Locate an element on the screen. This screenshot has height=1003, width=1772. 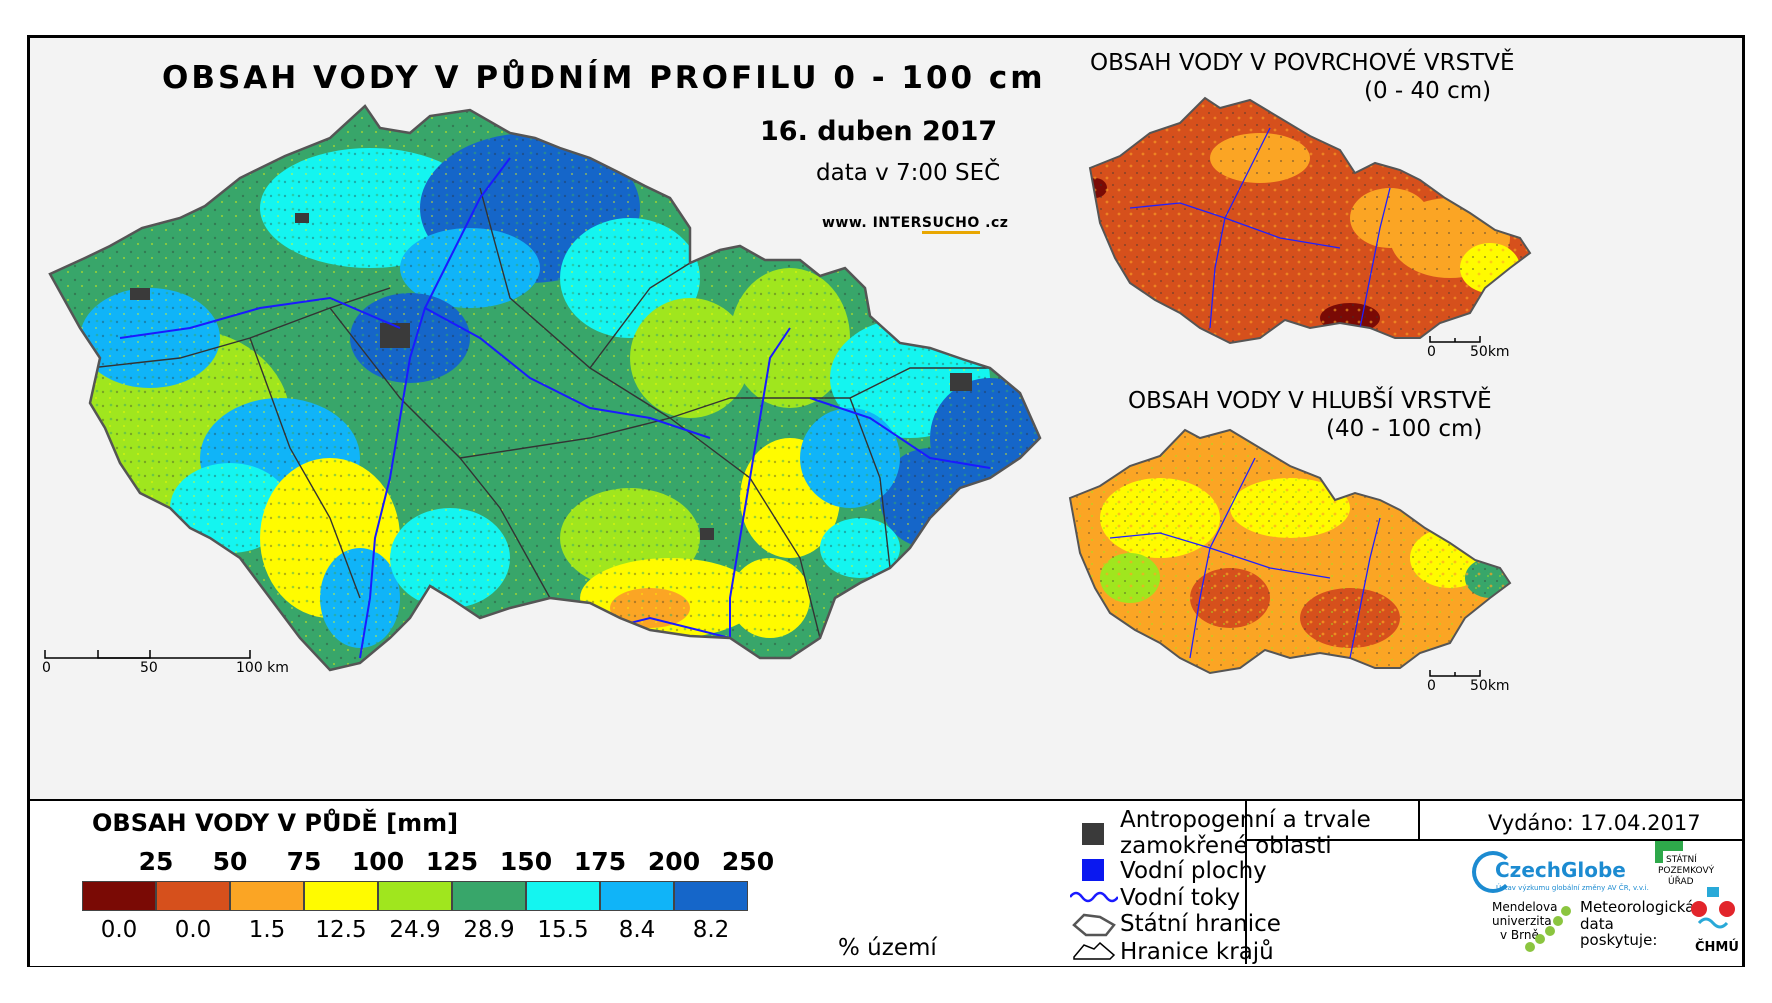
legend-percentage: 24.9 is located at coordinates (415, 930).